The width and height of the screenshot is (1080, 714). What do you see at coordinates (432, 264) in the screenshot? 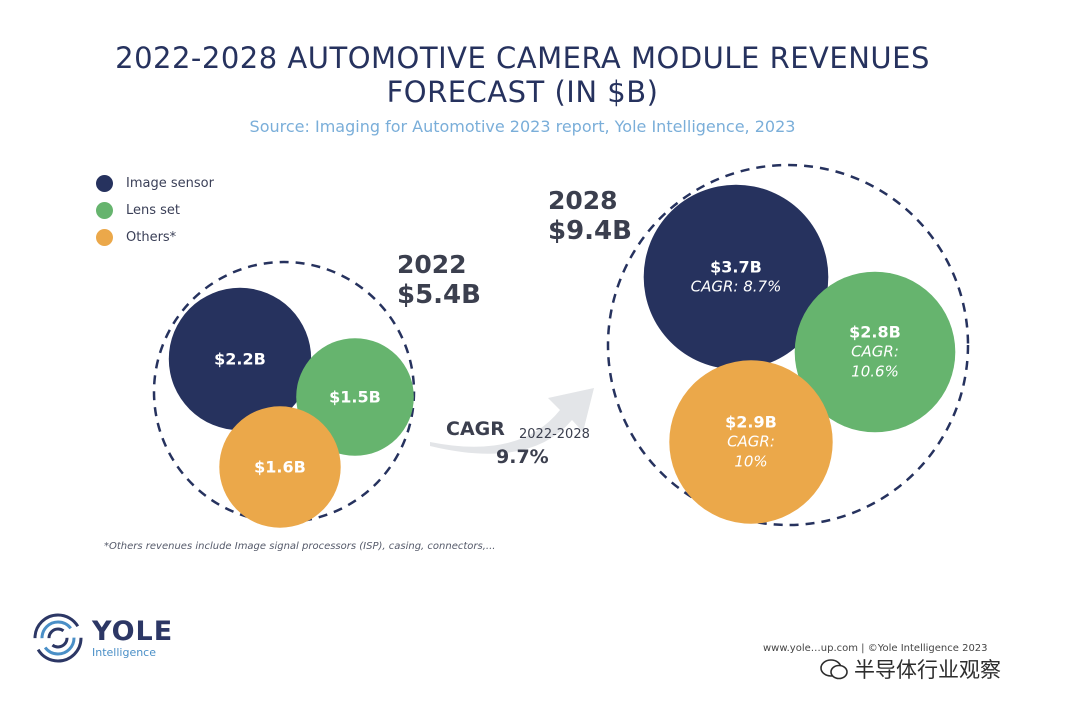
I see `year-2022-label: 2022` at bounding box center [432, 264].